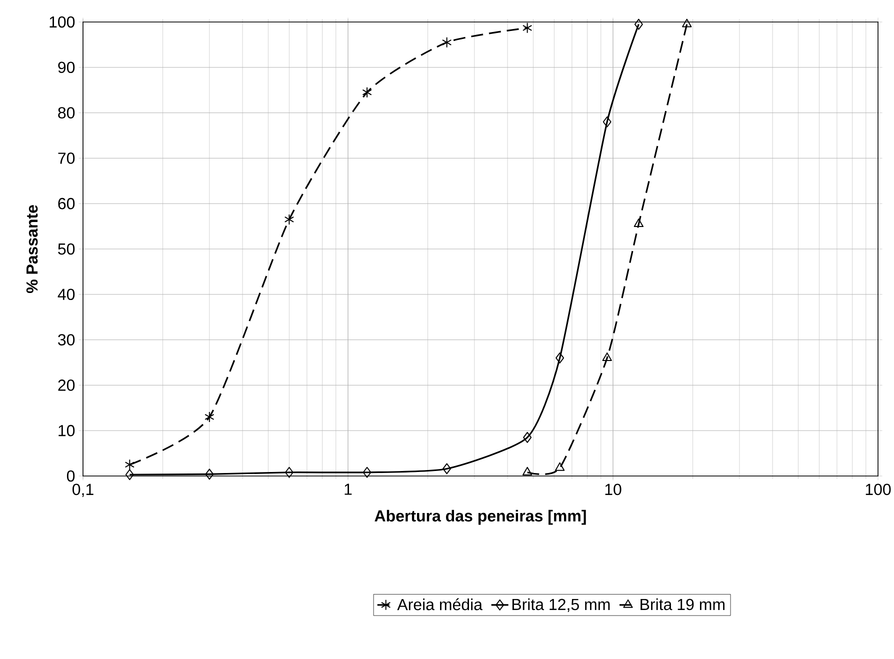 This screenshot has width=894, height=659. I want to click on y-tick-label: 100, so click(62, 22).